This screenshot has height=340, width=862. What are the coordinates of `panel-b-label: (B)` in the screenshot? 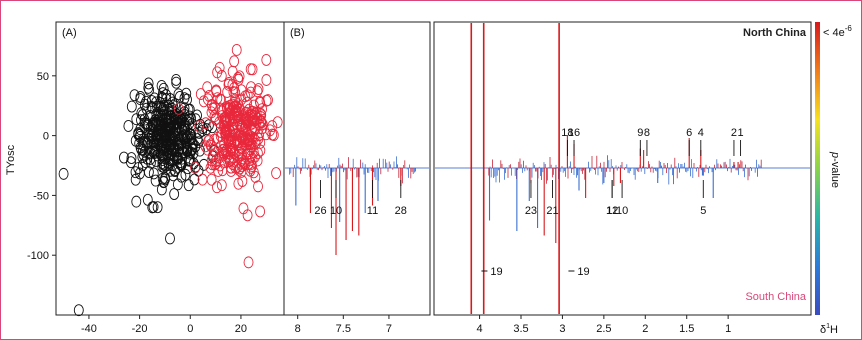 It's located at (297, 33).